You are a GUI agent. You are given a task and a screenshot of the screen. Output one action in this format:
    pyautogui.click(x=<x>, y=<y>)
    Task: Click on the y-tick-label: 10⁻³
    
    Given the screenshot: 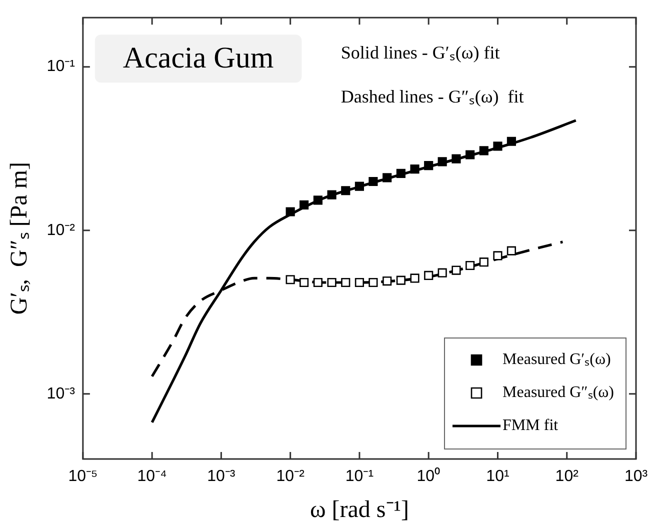 What is the action you would take?
    pyautogui.click(x=61, y=393)
    